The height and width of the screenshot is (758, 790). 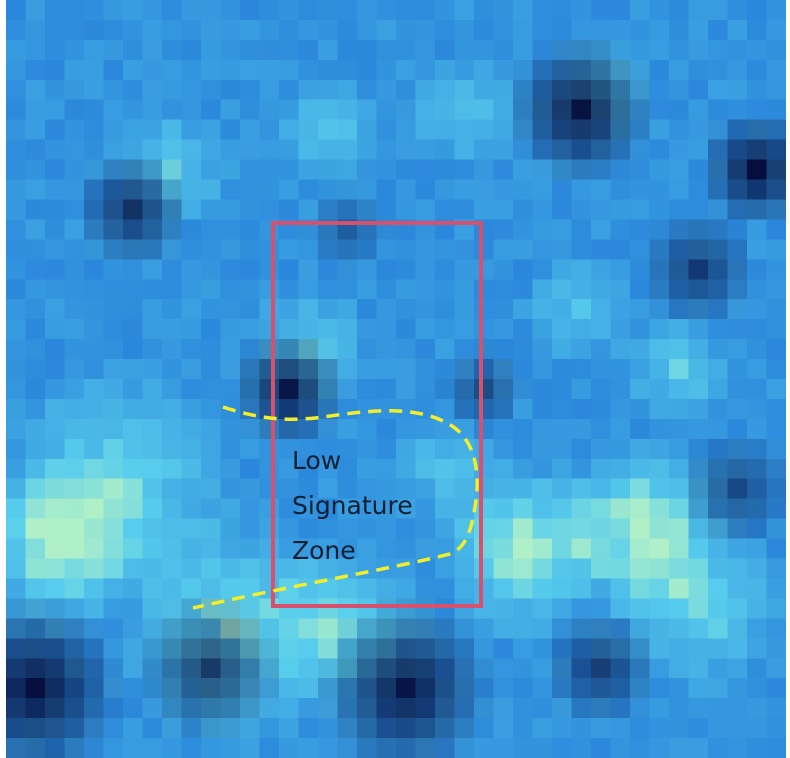 I want to click on zone-label: Low Signature Zone, so click(x=352, y=505).